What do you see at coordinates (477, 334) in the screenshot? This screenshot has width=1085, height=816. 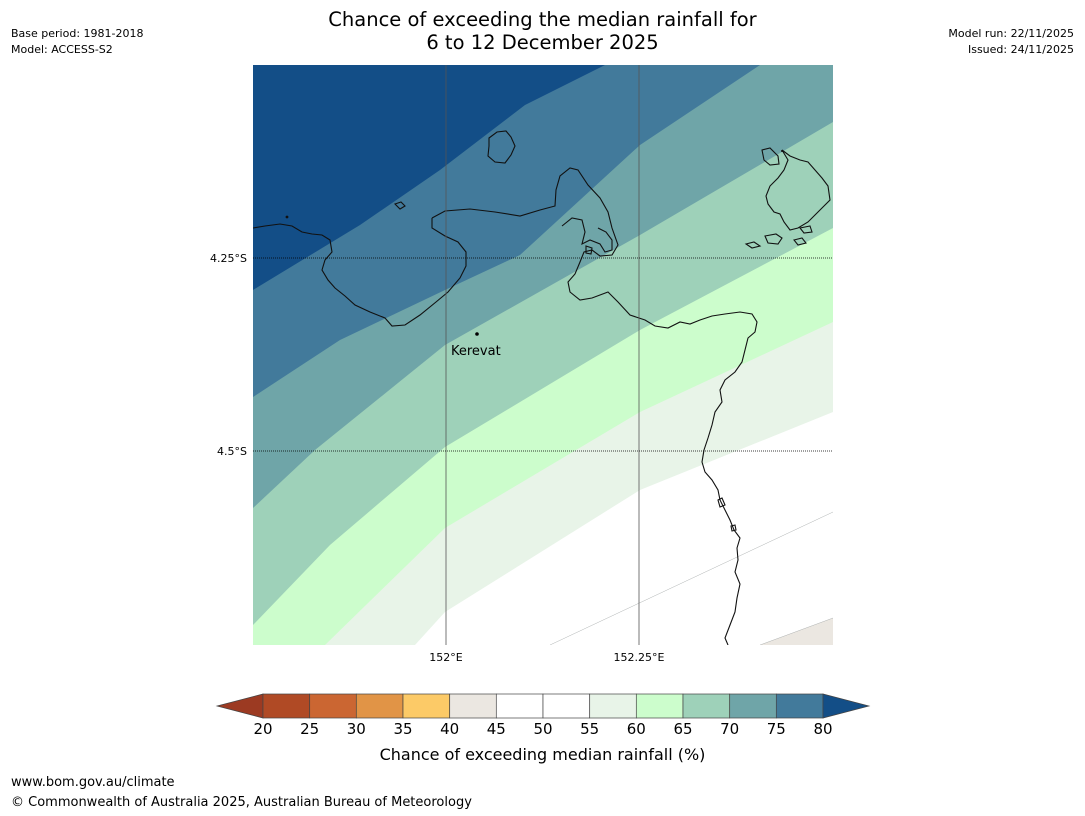 I see `kerevat-marker` at bounding box center [477, 334].